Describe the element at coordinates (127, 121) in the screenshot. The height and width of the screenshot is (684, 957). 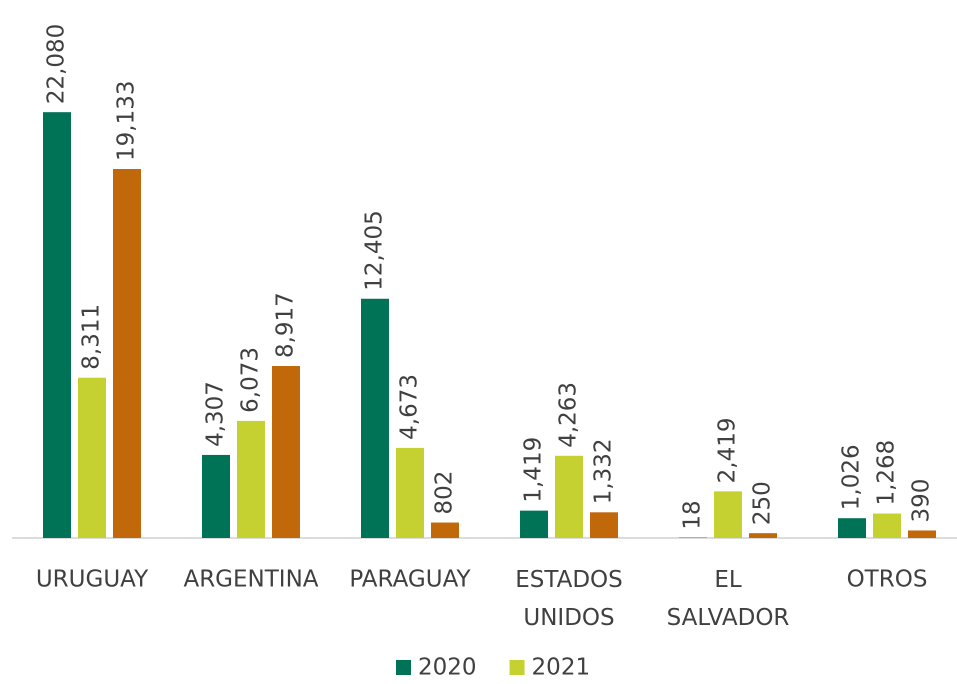
I see `data-label: 19,133` at that location.